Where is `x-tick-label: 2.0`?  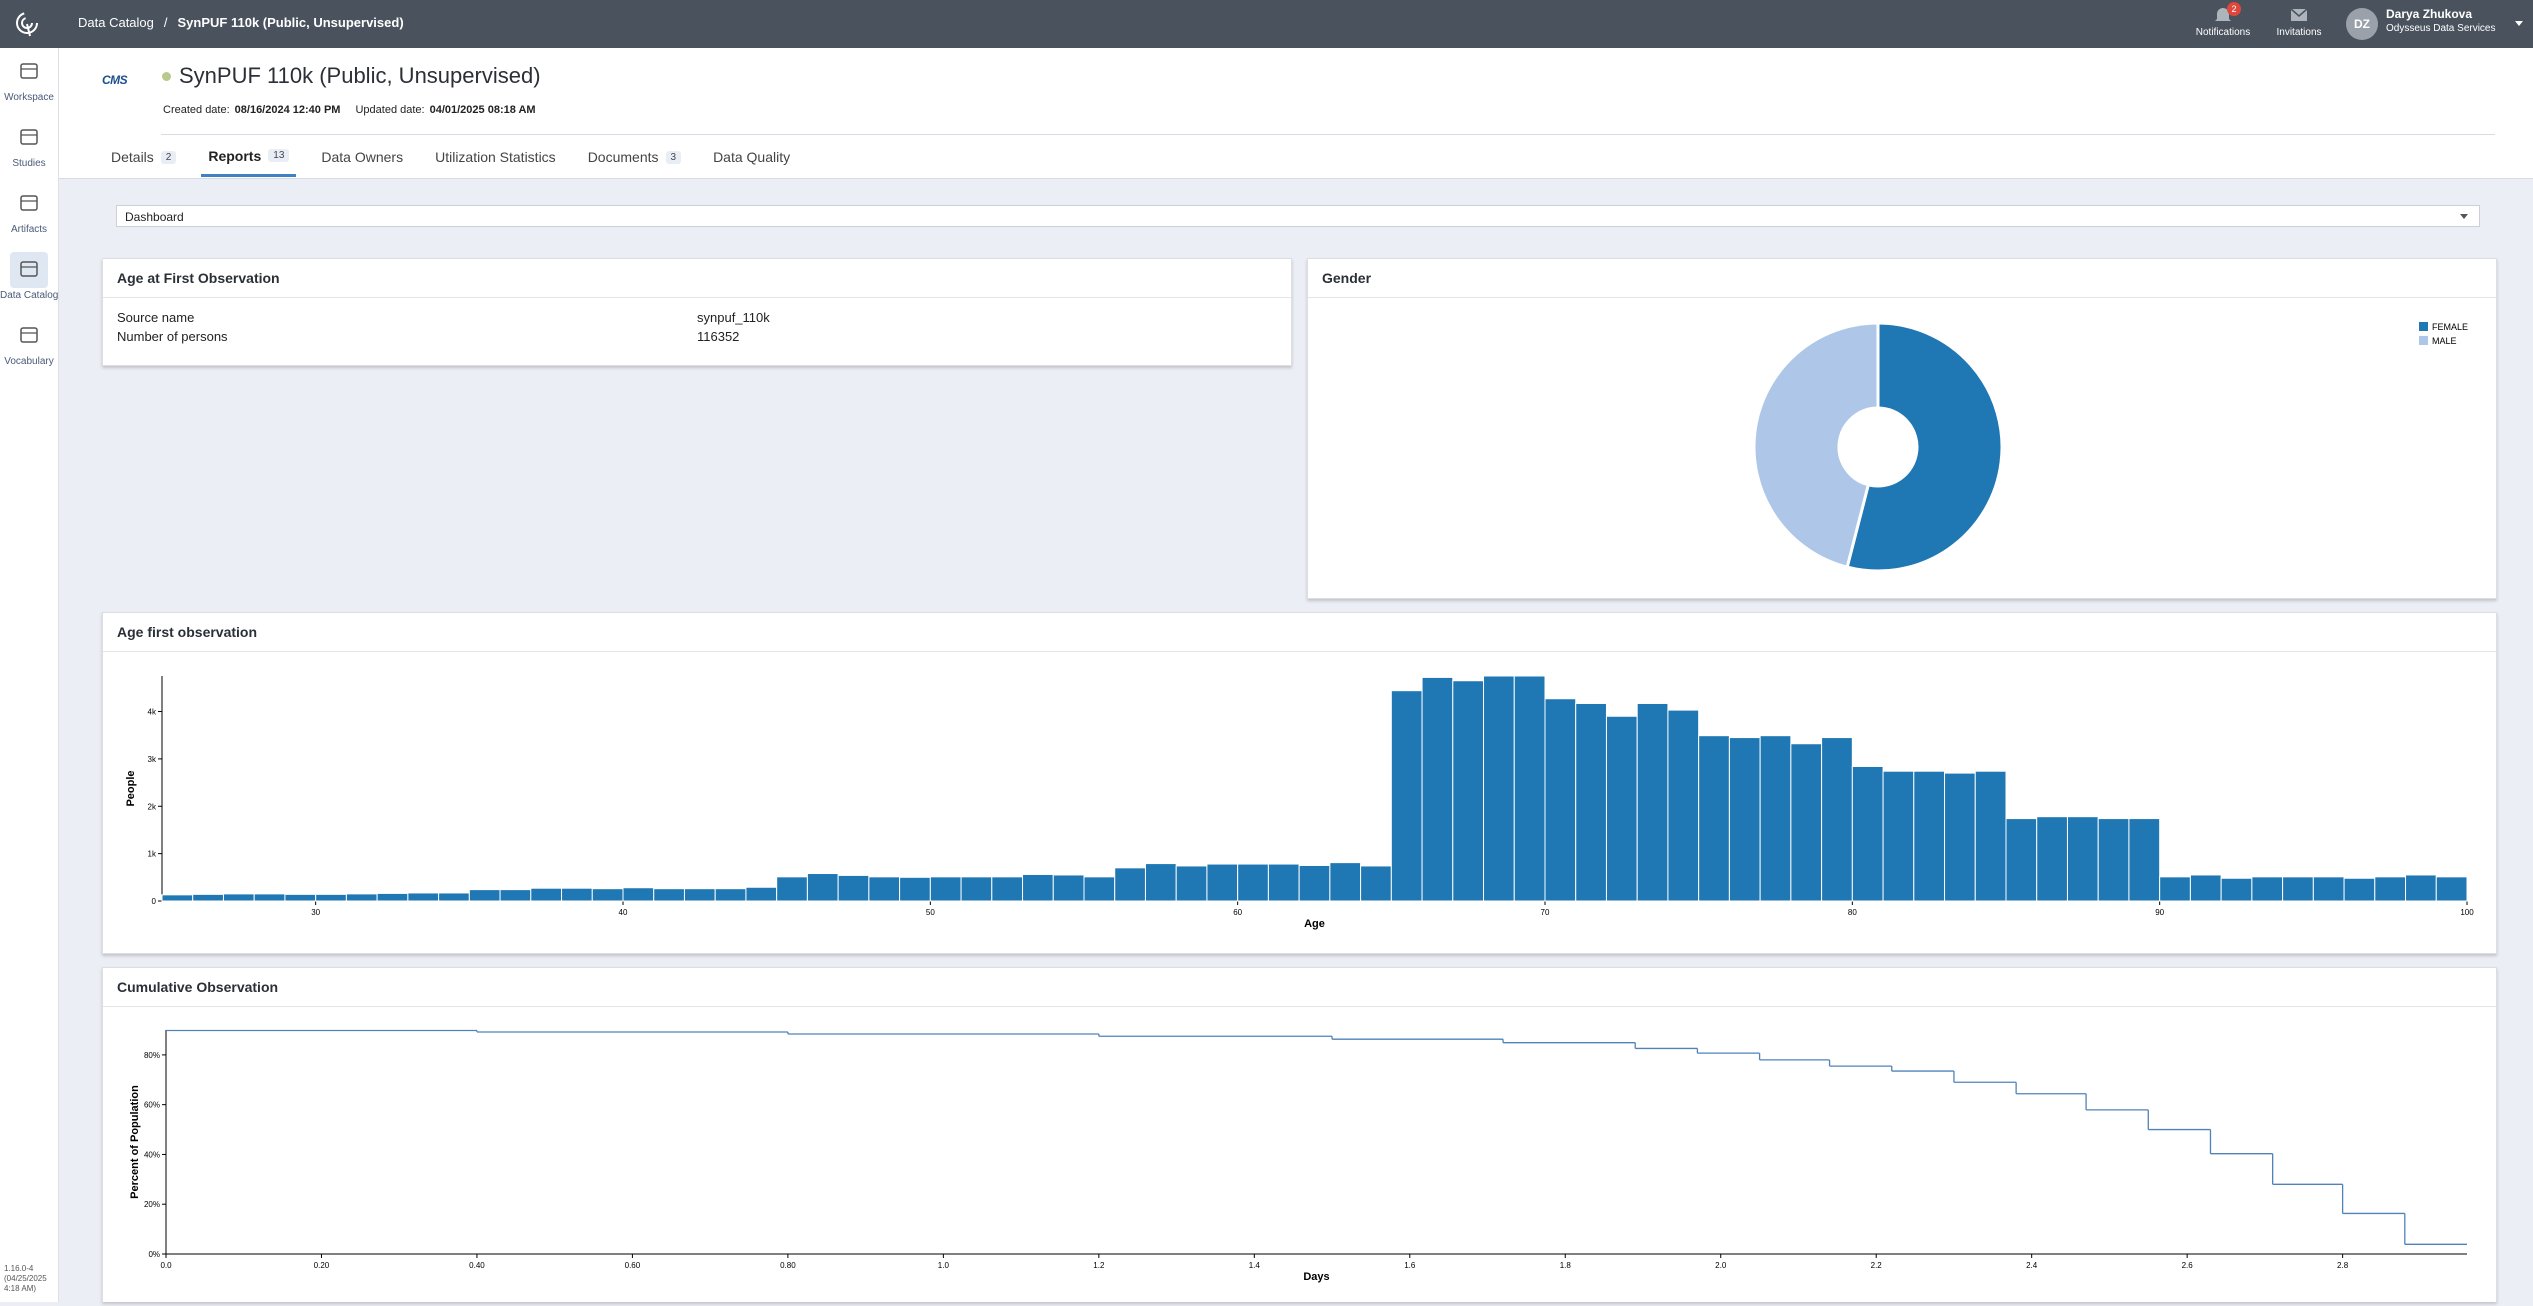 x-tick-label: 2.0 is located at coordinates (1721, 1265).